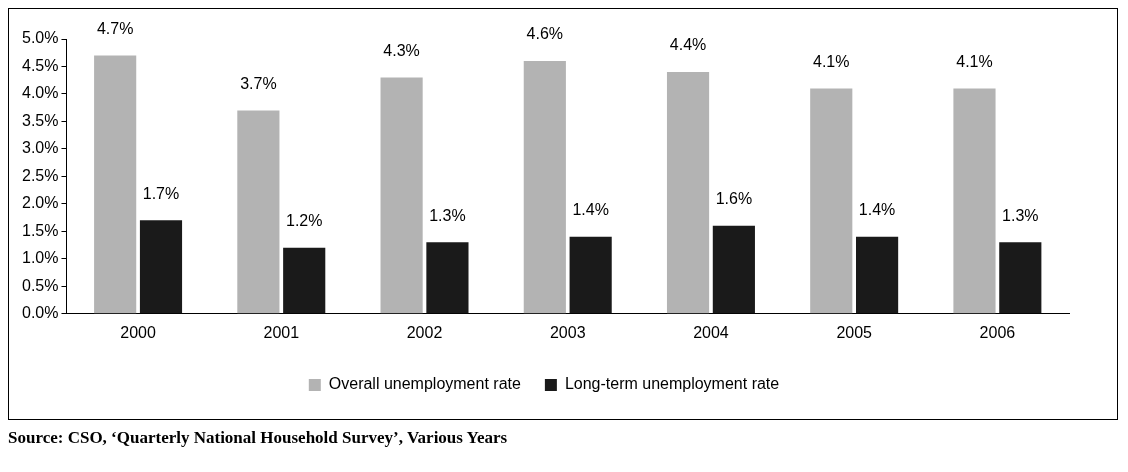 This screenshot has width=1128, height=472. Describe the element at coordinates (545, 34) in the screenshot. I see `data-label: 4.6%` at that location.